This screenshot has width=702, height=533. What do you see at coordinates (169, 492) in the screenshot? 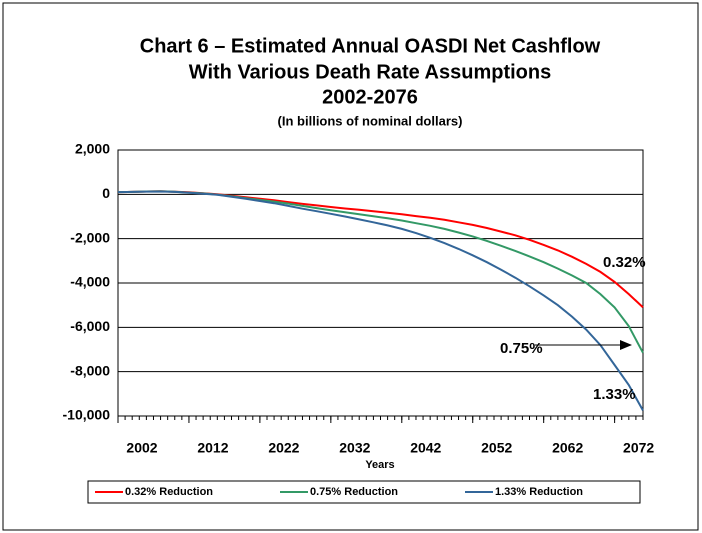
I see `legend-label: 0.32% Reduction` at bounding box center [169, 492].